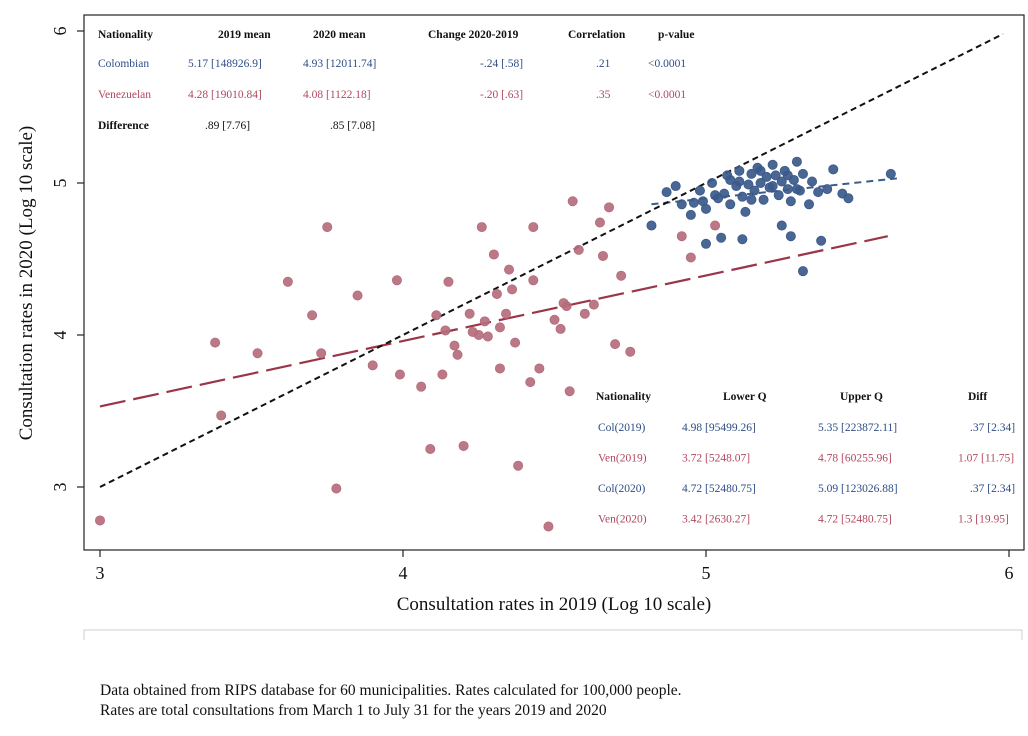 Image resolution: width=1028 pixels, height=736 pixels. I want to click on table1-cell: <0.0001, so click(667, 95).